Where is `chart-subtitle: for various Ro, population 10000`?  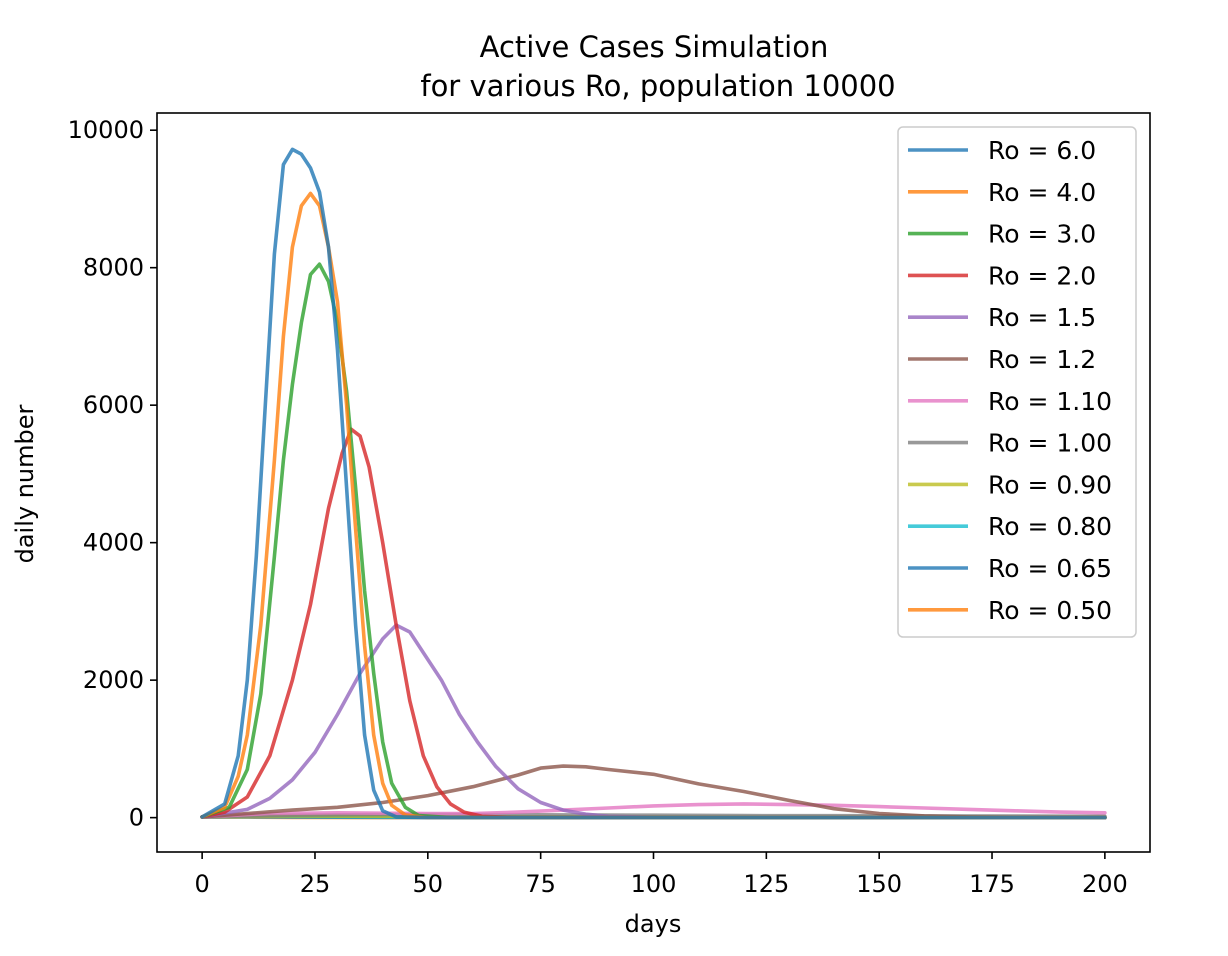
chart-subtitle: for various Ro, population 10000 is located at coordinates (657, 86).